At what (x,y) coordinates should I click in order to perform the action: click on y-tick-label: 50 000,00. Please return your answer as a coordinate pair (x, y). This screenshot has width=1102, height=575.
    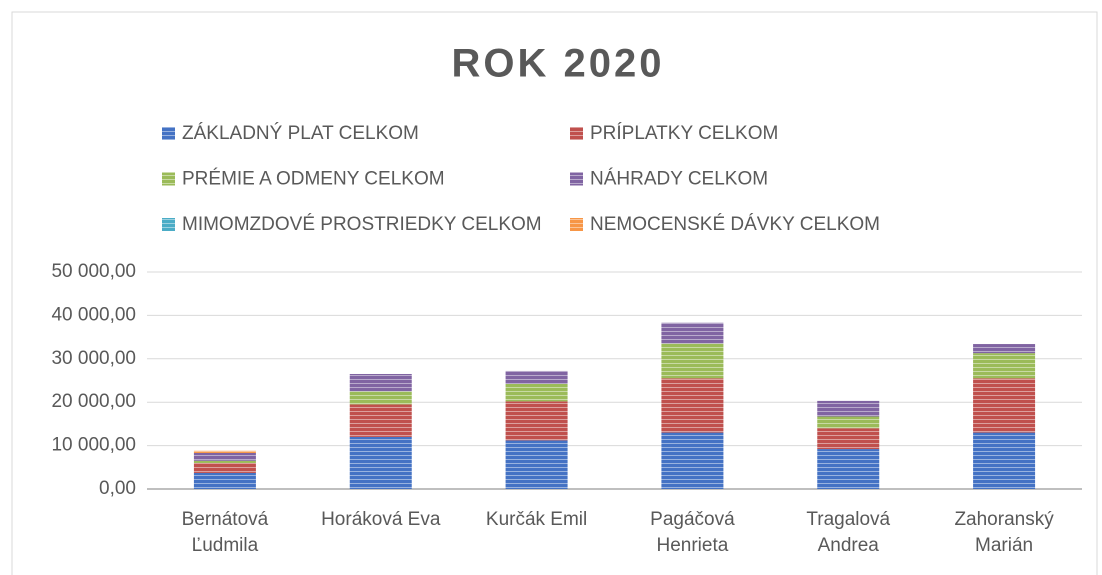
    Looking at the image, I should click on (93, 271).